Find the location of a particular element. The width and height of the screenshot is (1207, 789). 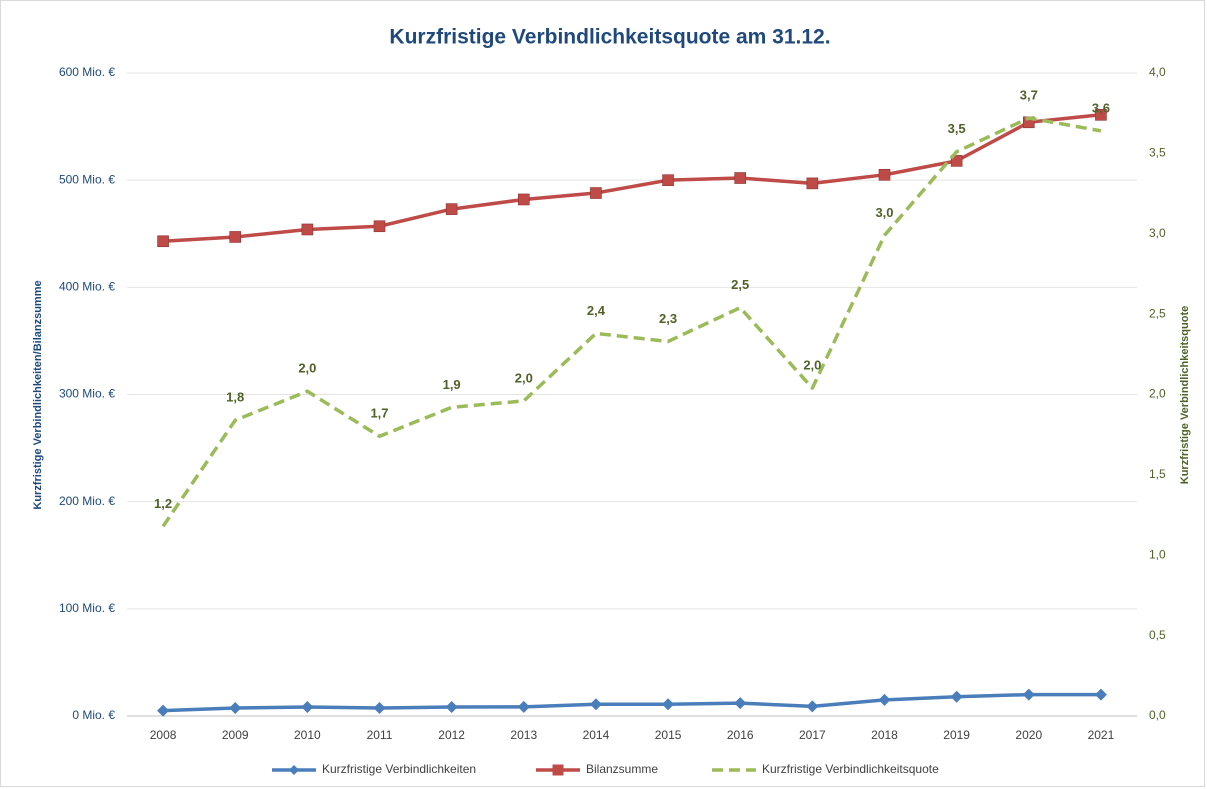

y-tick-label: 100 Mio. € is located at coordinates (87, 608).